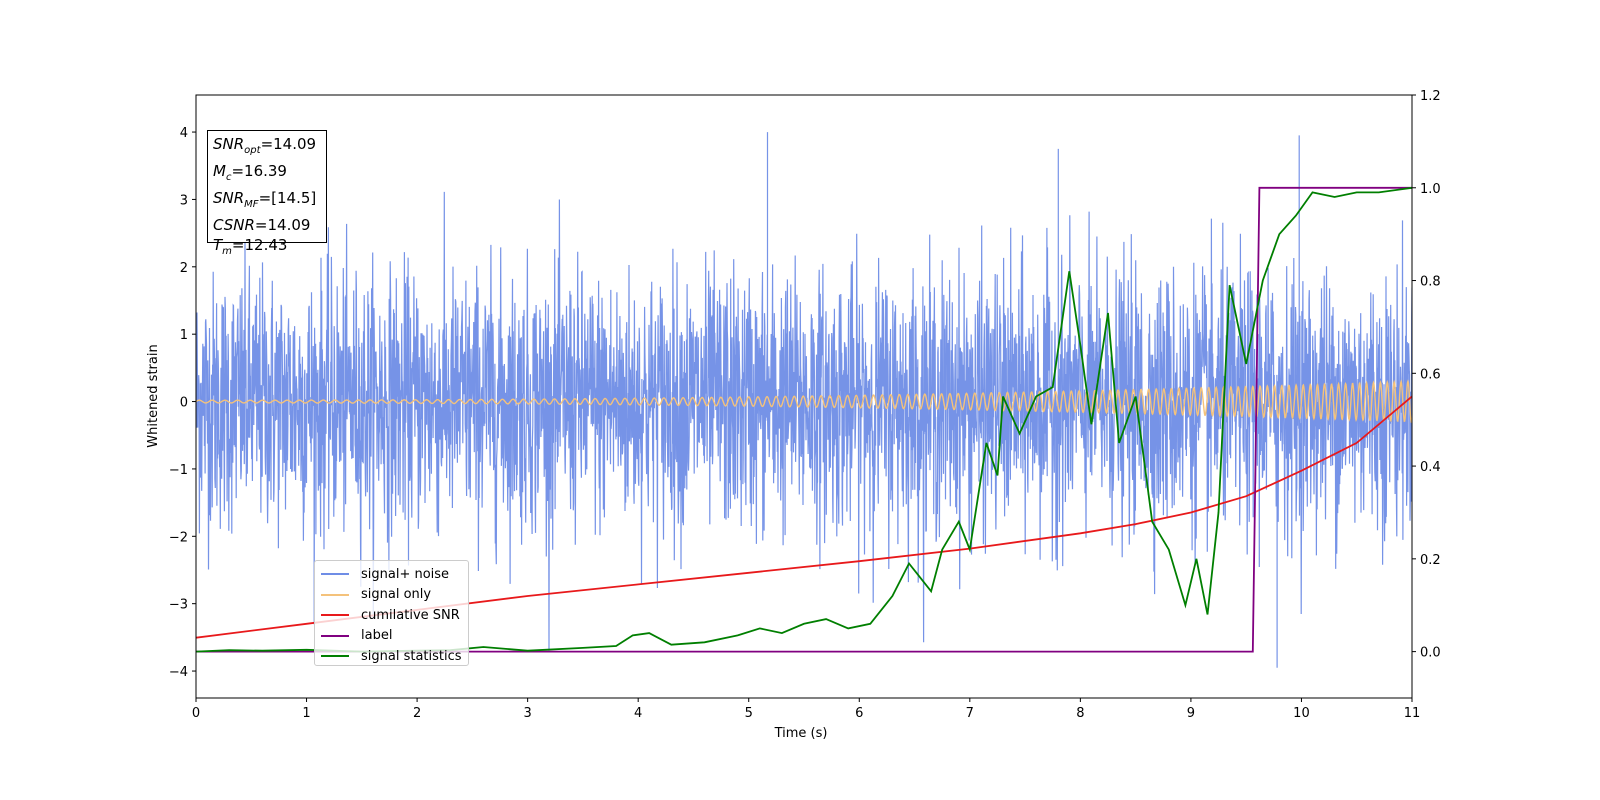 The height and width of the screenshot is (800, 1600). I want to click on y-tick-label: 2, so click(184, 268).